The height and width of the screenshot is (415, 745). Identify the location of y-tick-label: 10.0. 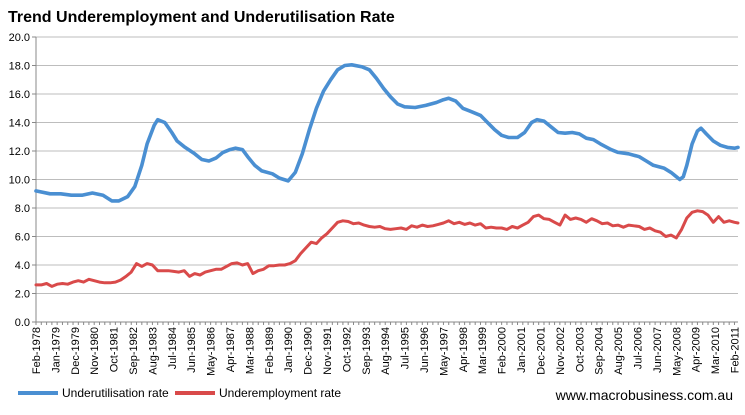
(19, 181).